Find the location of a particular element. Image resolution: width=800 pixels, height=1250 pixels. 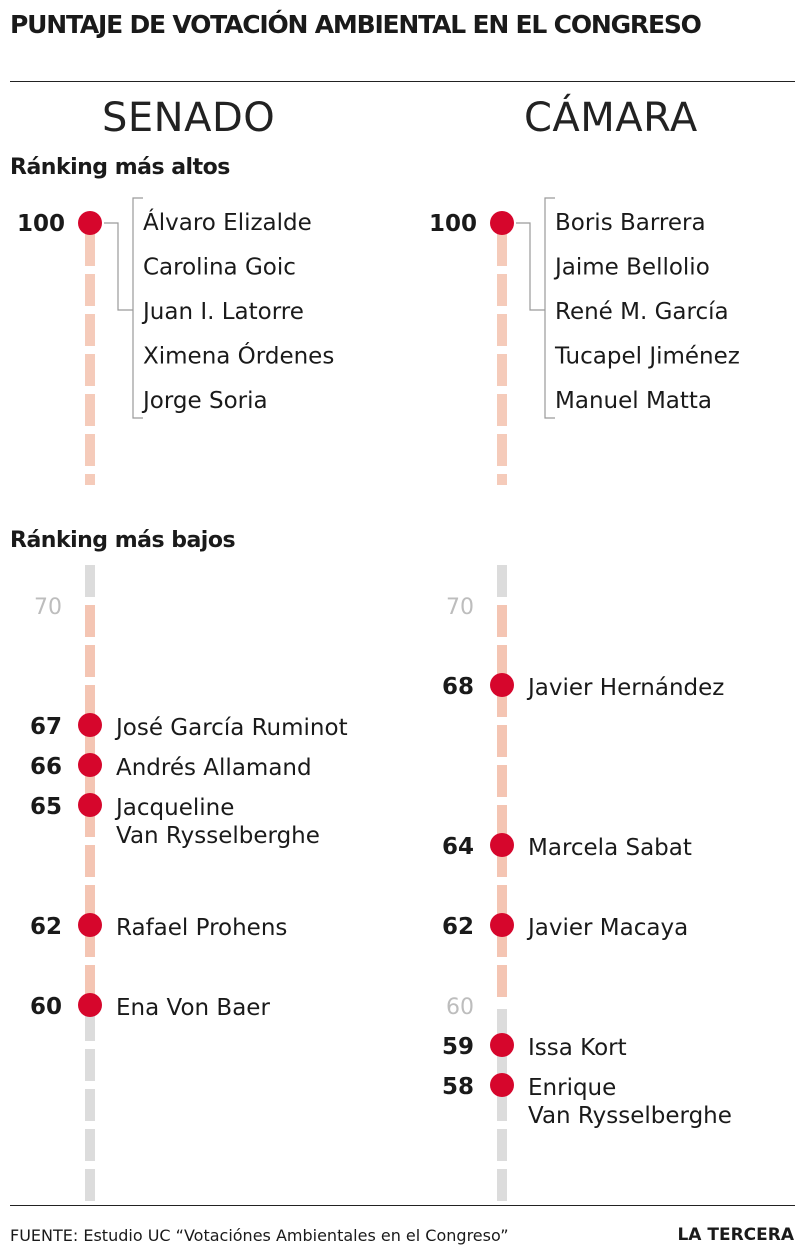

top-ranking-heading: Ránking más altos is located at coordinates (120, 167).